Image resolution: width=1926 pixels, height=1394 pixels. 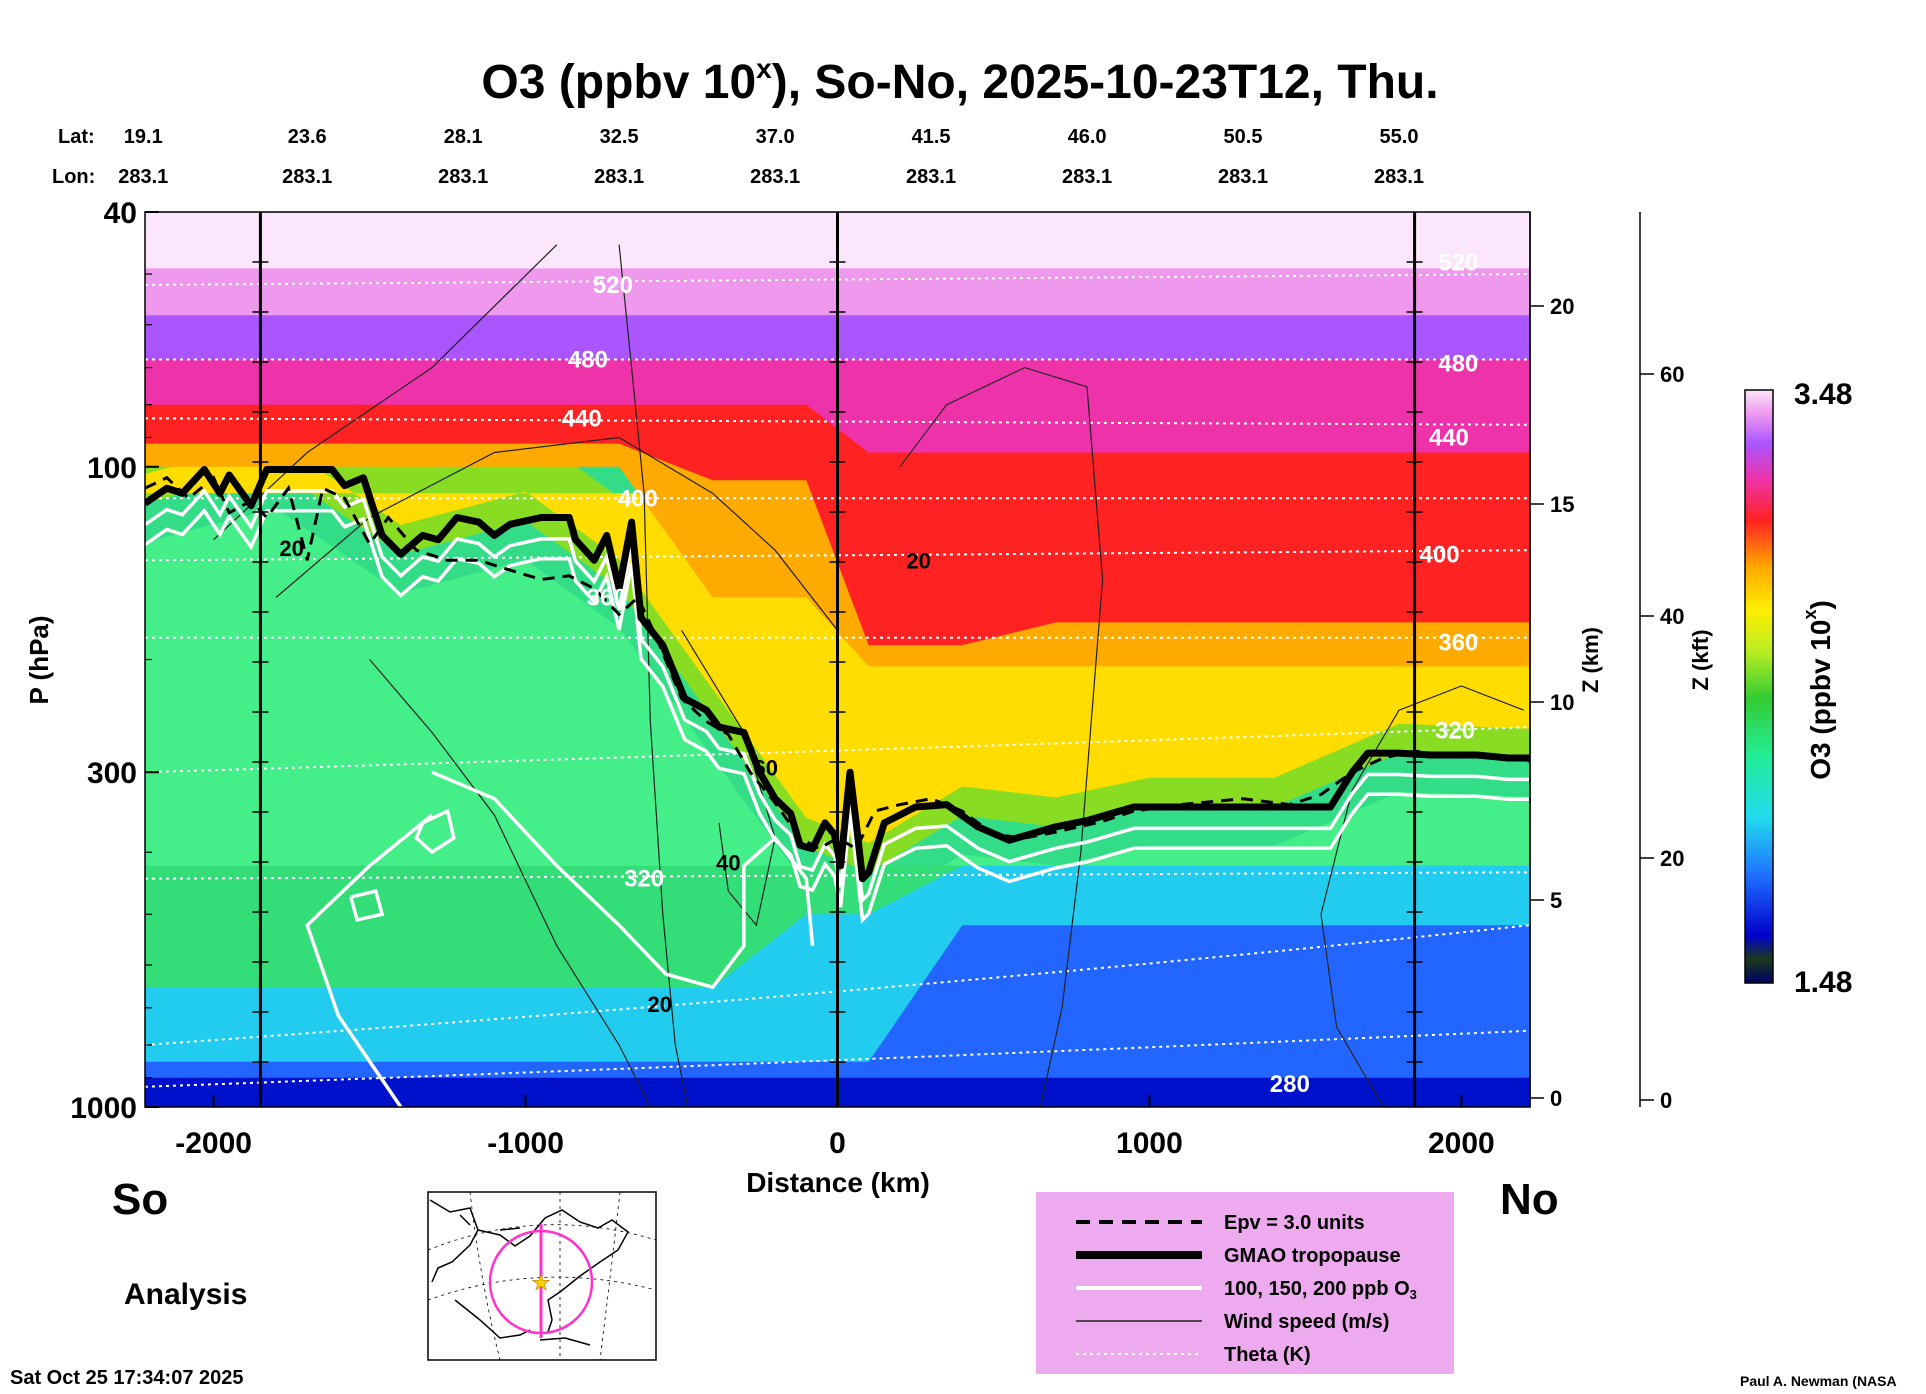 What do you see at coordinates (1700, 659) in the screenshot?
I see `z-kft-axis-label: Z (kft)` at bounding box center [1700, 659].